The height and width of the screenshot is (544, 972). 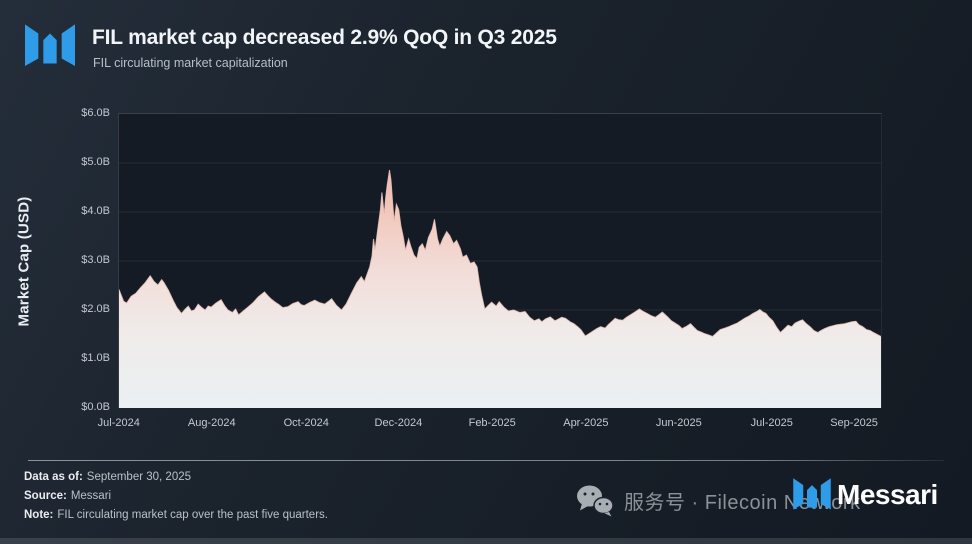 I want to click on messari-brand: Messari, so click(x=865, y=494).